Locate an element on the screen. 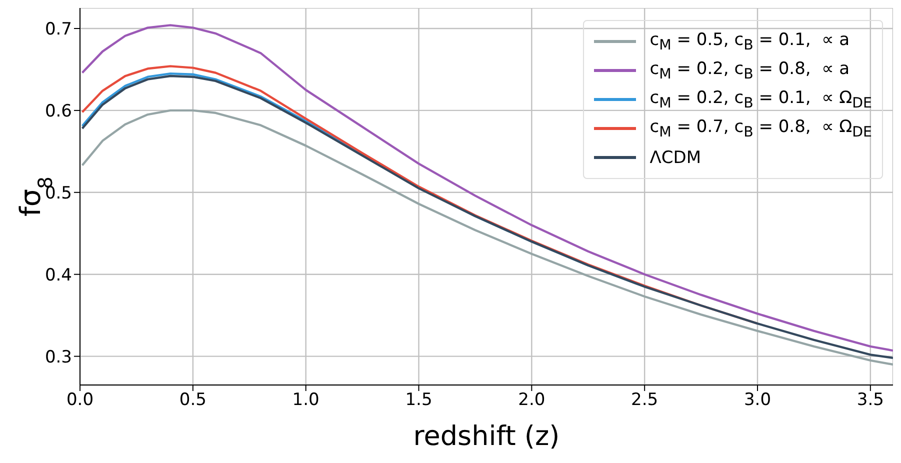 The image size is (901, 463). x-tick-label: 0.5 is located at coordinates (192, 400).